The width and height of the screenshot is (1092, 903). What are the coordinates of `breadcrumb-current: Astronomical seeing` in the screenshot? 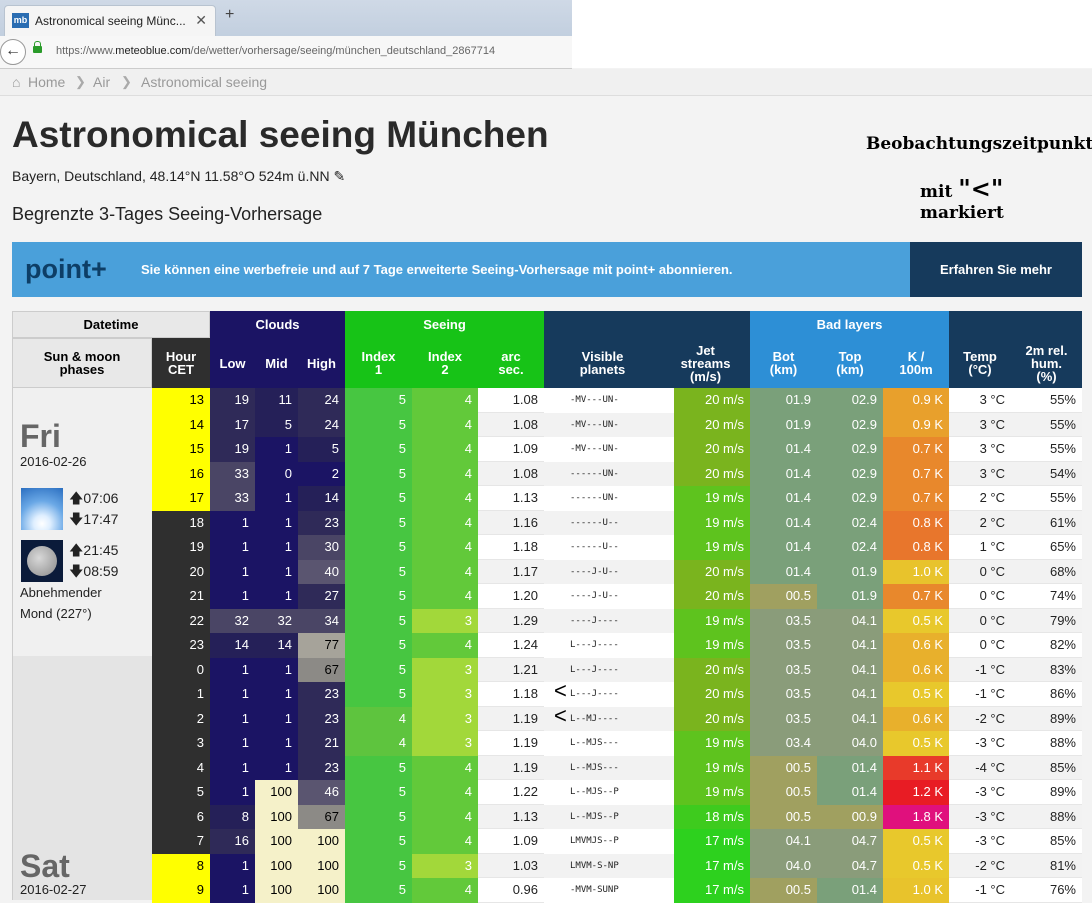 It's located at (204, 82).